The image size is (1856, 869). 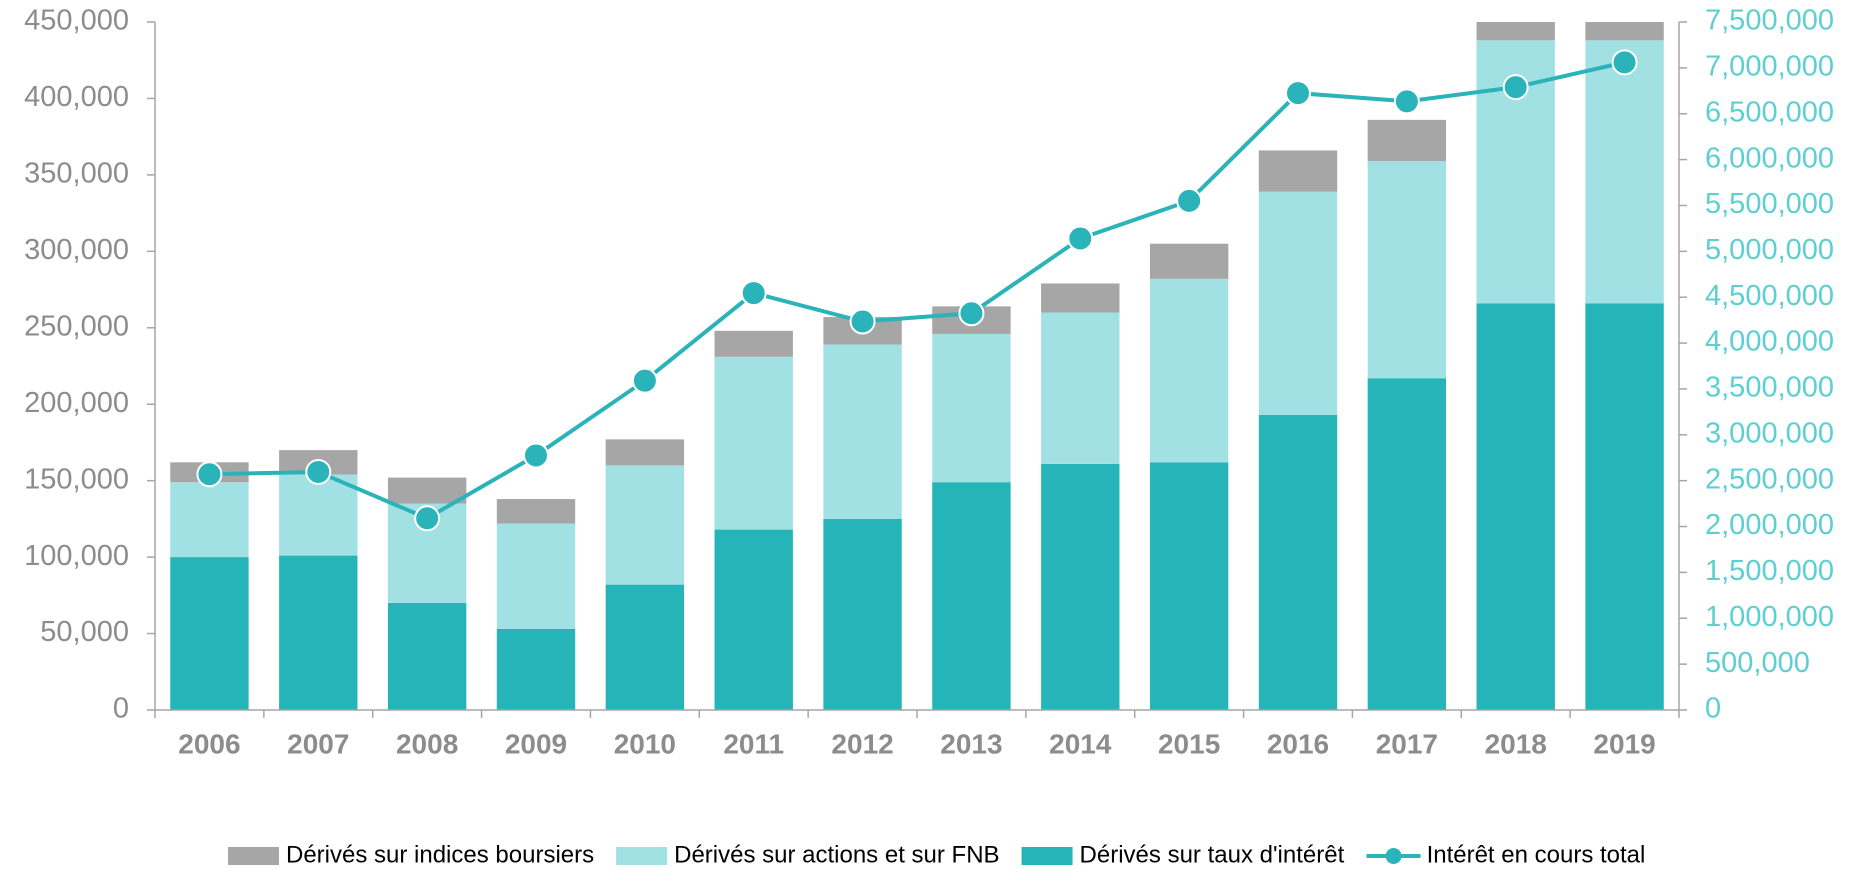 I want to click on y-tick-label: 150,000, so click(x=76, y=479).